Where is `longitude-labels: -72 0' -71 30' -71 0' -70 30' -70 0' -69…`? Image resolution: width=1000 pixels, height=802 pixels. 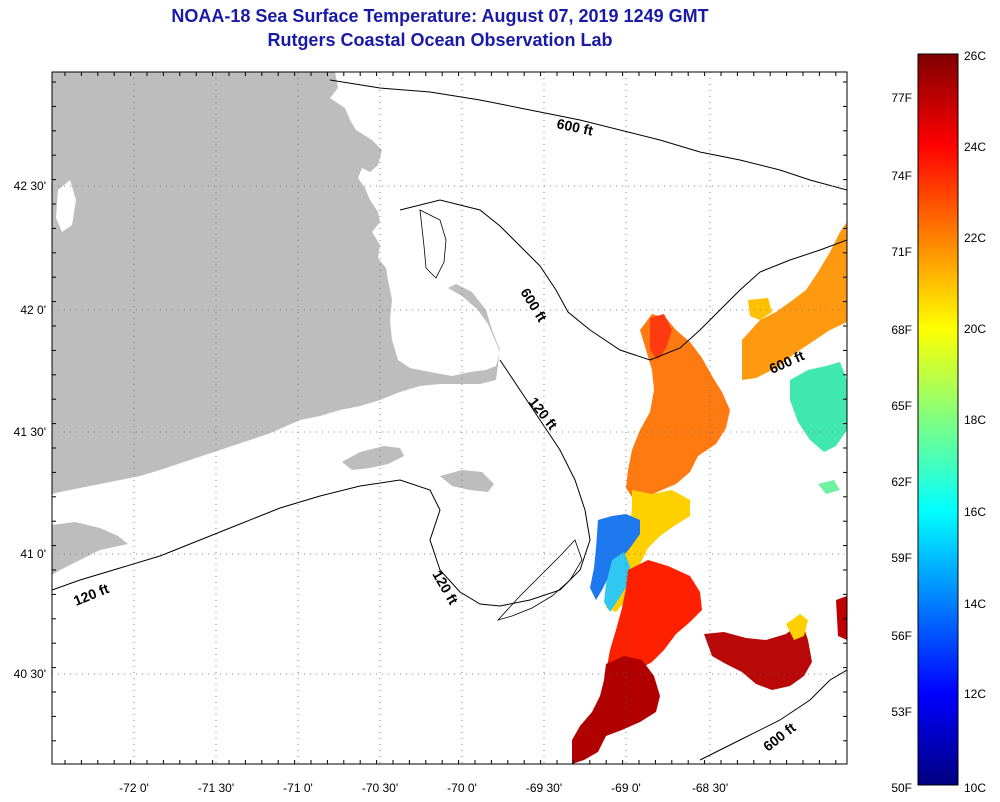
longitude-labels: -72 0' -71 30' -71 0' -70 30' -70 0' -69… is located at coordinates (423, 788).